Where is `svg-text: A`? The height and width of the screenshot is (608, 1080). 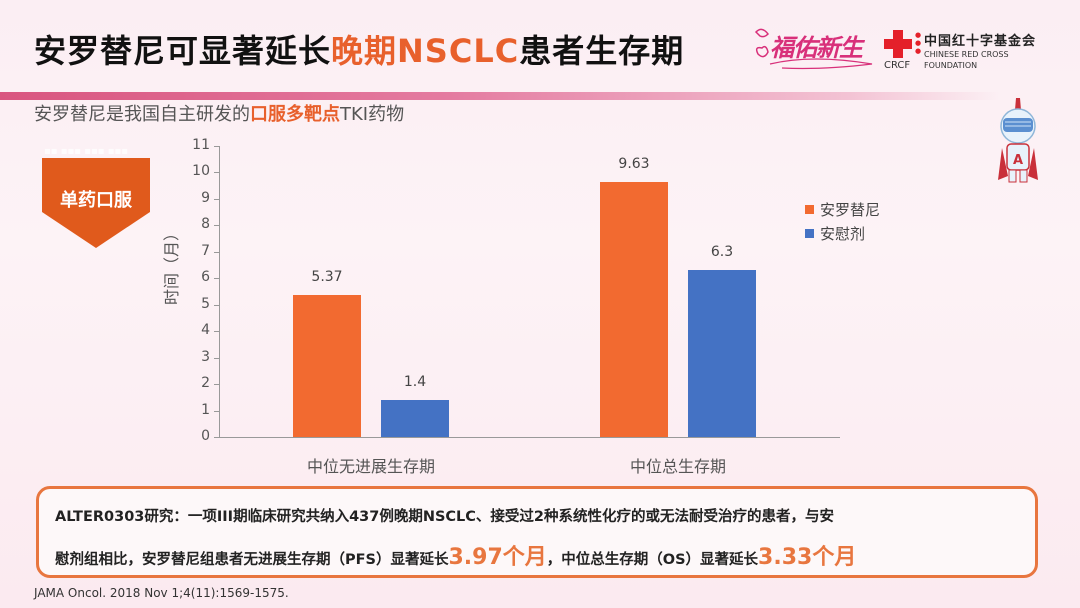
svg-text: A is located at coordinates (1018, 160).